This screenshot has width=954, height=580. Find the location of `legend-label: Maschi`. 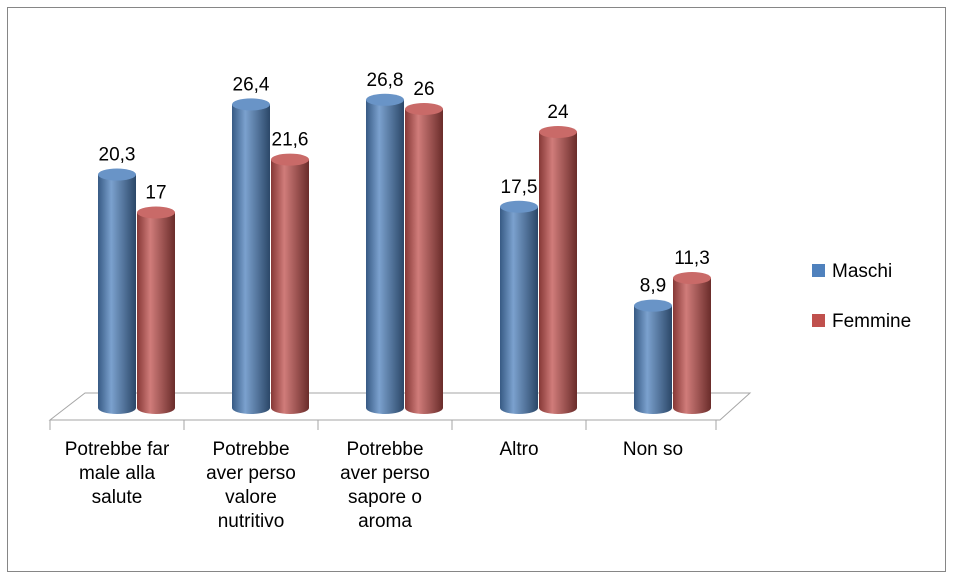

legend-label: Maschi is located at coordinates (862, 271).